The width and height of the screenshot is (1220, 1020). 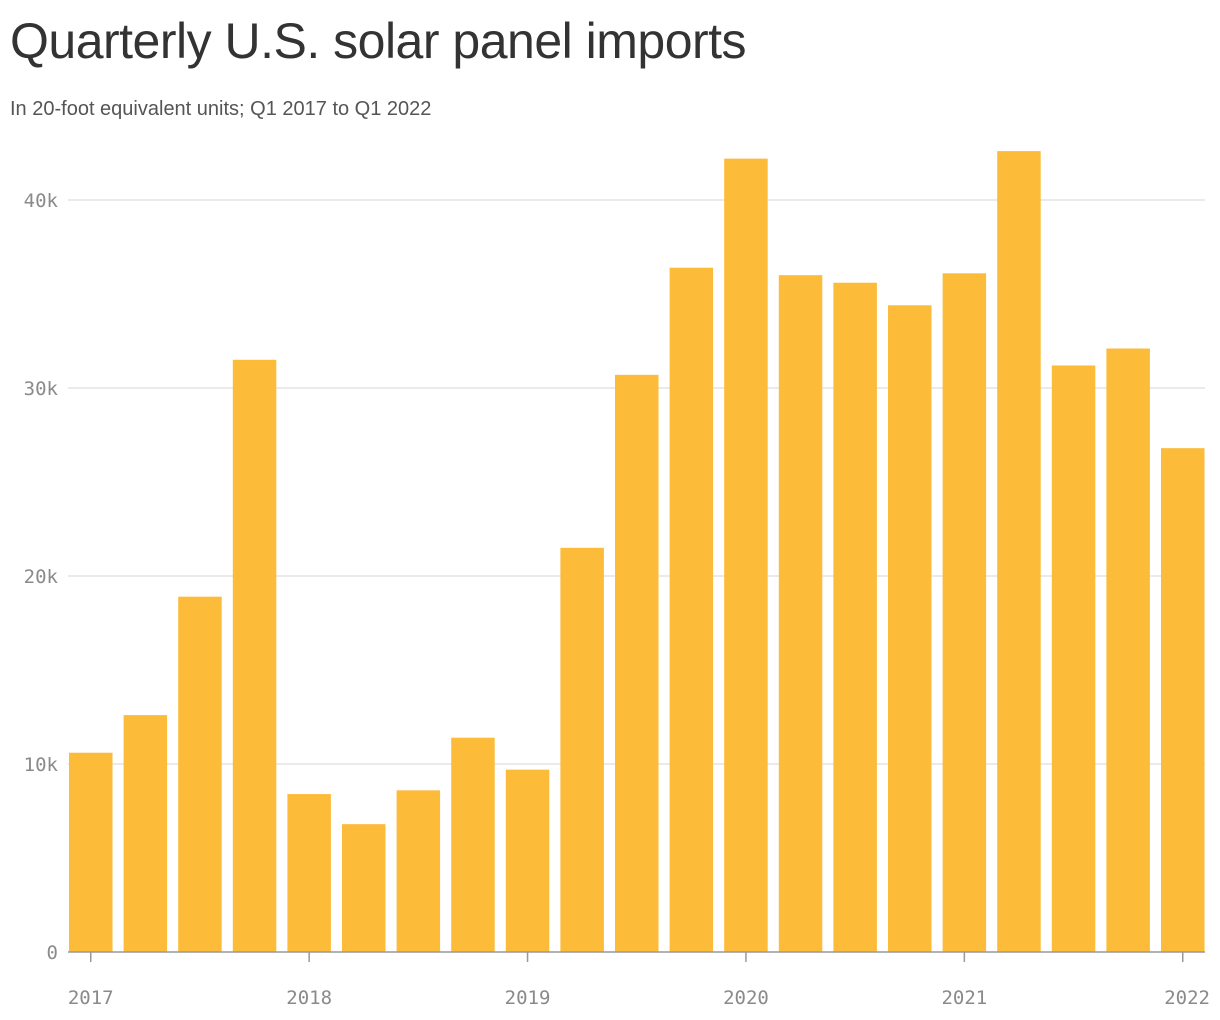 What do you see at coordinates (964, 998) in the screenshot?
I see `x-tick-label: 2021` at bounding box center [964, 998].